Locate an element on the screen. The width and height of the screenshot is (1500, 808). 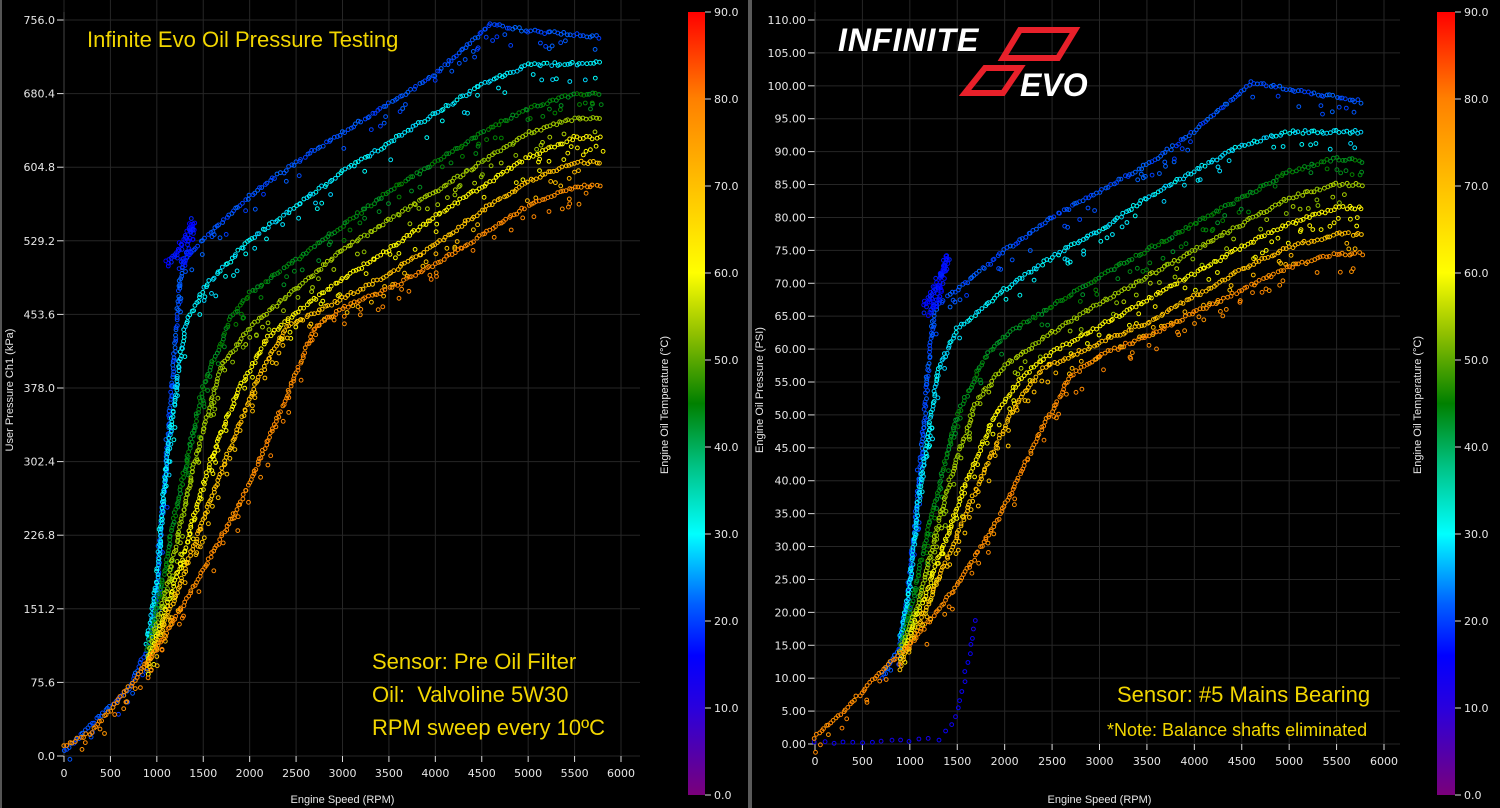
x-tick-label: 3500 is located at coordinates (1147, 761).